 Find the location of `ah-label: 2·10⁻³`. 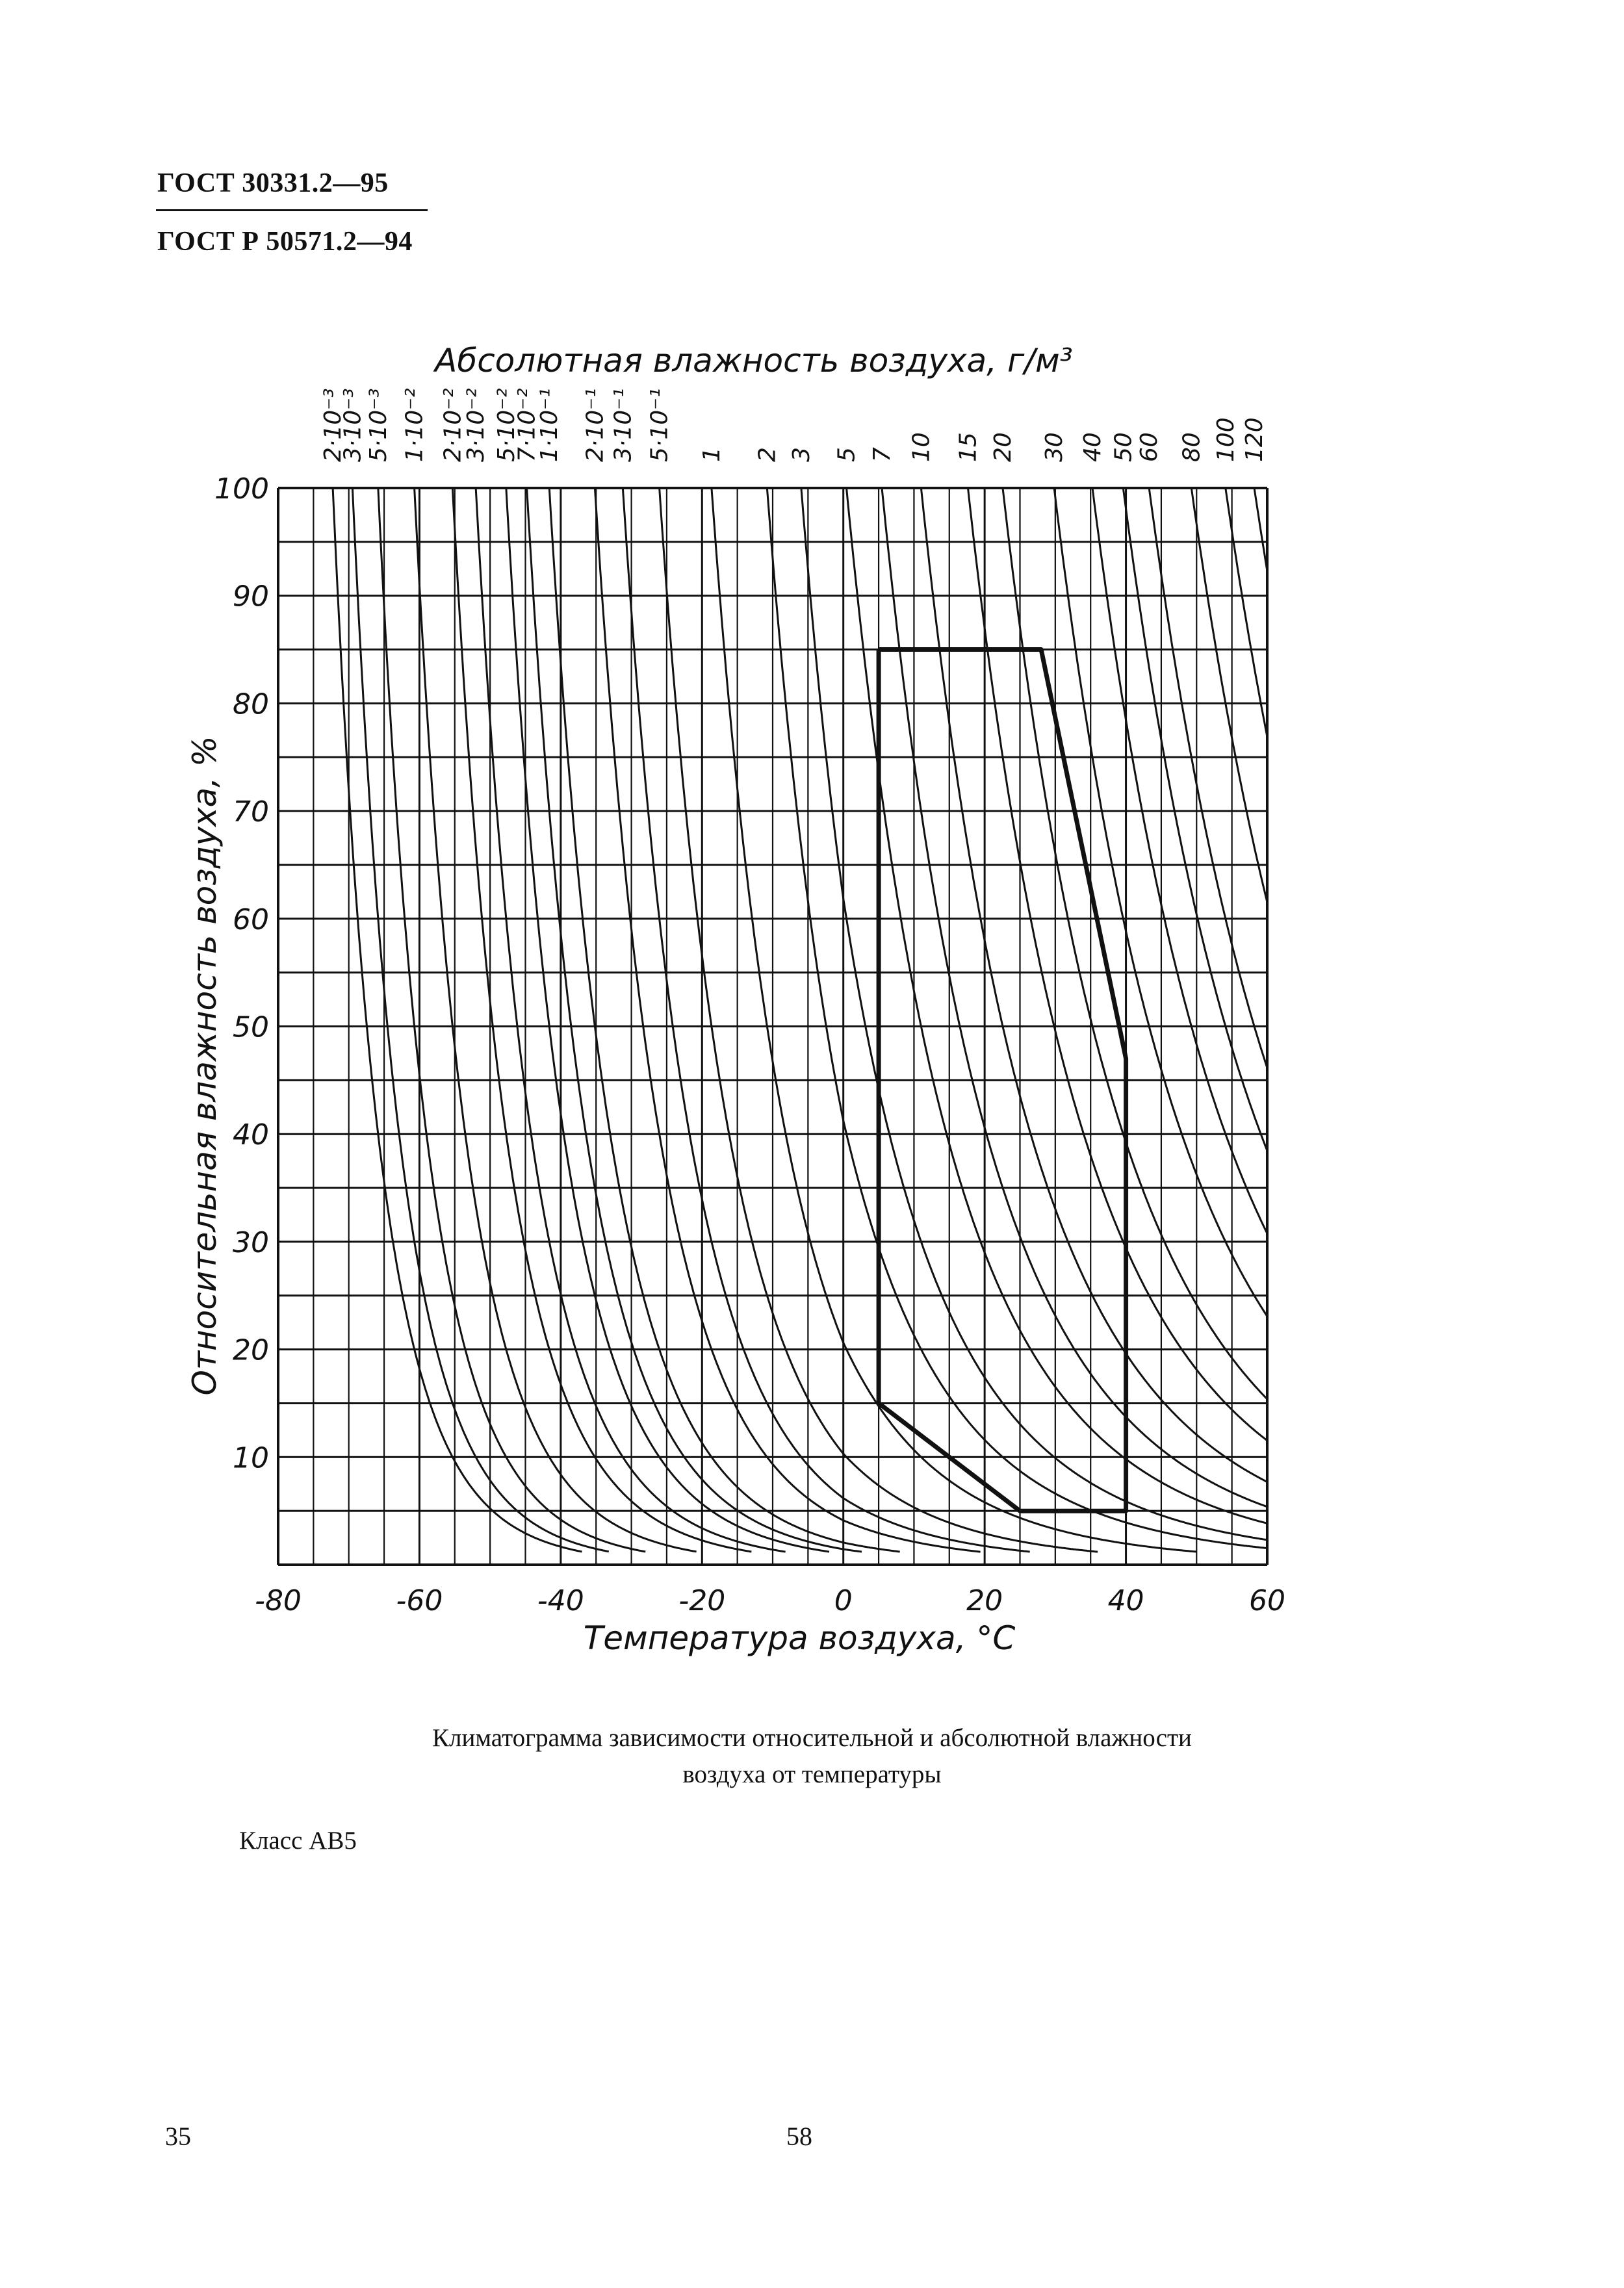

ah-label: 2·10⁻³ is located at coordinates (333, 425).